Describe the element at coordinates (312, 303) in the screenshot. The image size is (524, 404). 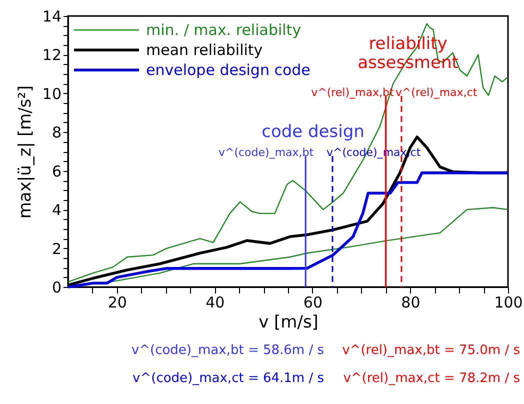
I see `x-tick-label: 60` at that location.